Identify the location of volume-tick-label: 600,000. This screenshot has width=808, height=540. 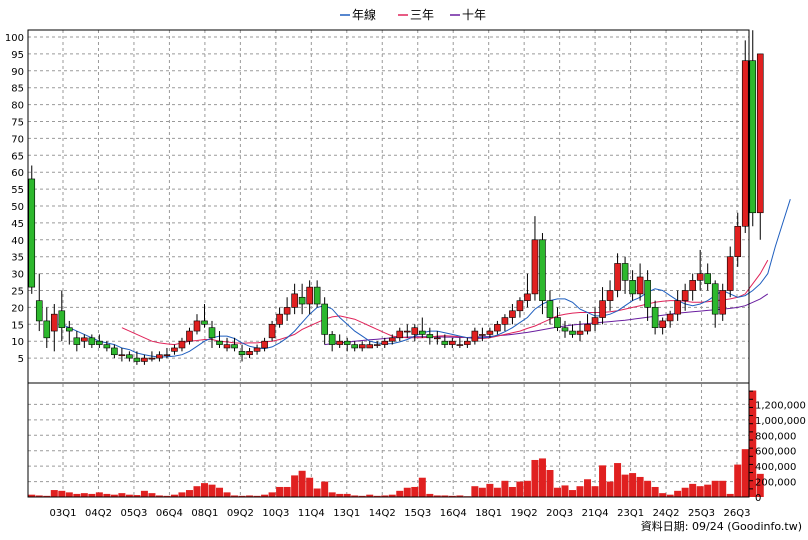
(775, 452).